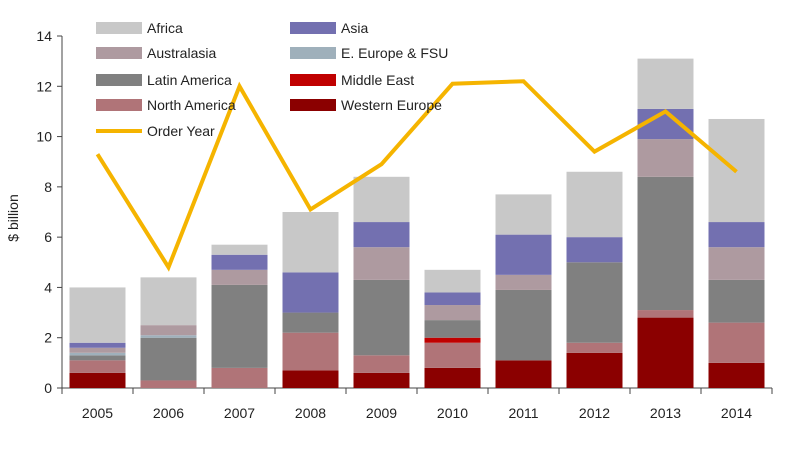  Describe the element at coordinates (524, 255) in the screenshot. I see `bar-segment-asia-2011` at that location.